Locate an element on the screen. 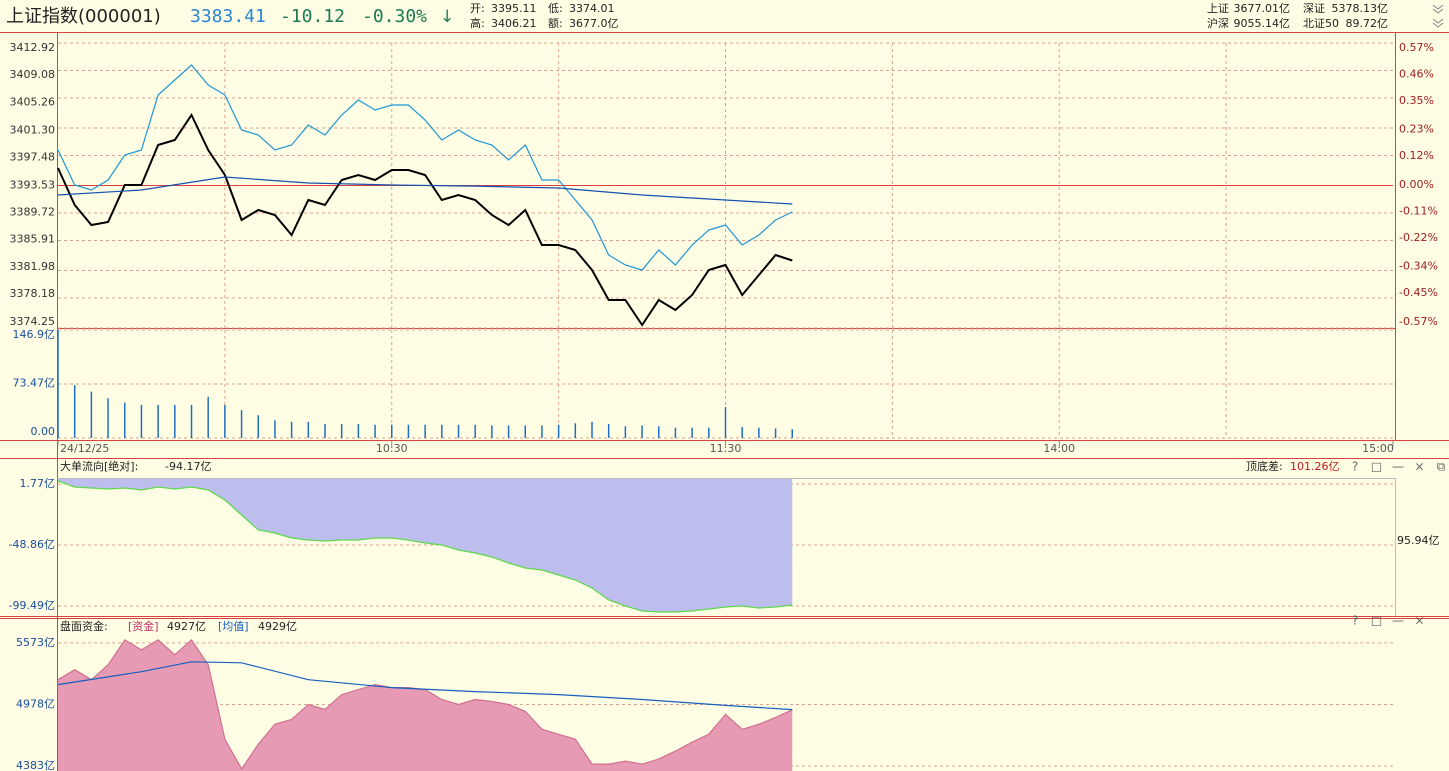  scroll-chevrons is located at coordinates (1438, 16).